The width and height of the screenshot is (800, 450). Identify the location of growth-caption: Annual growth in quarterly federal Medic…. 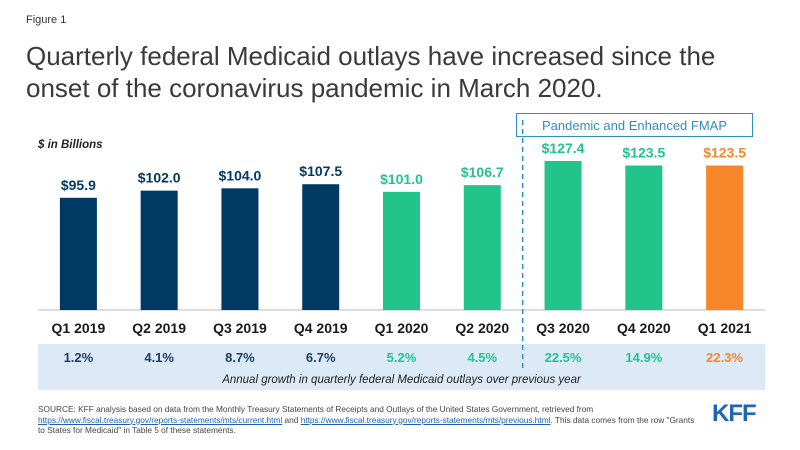
(401, 380).